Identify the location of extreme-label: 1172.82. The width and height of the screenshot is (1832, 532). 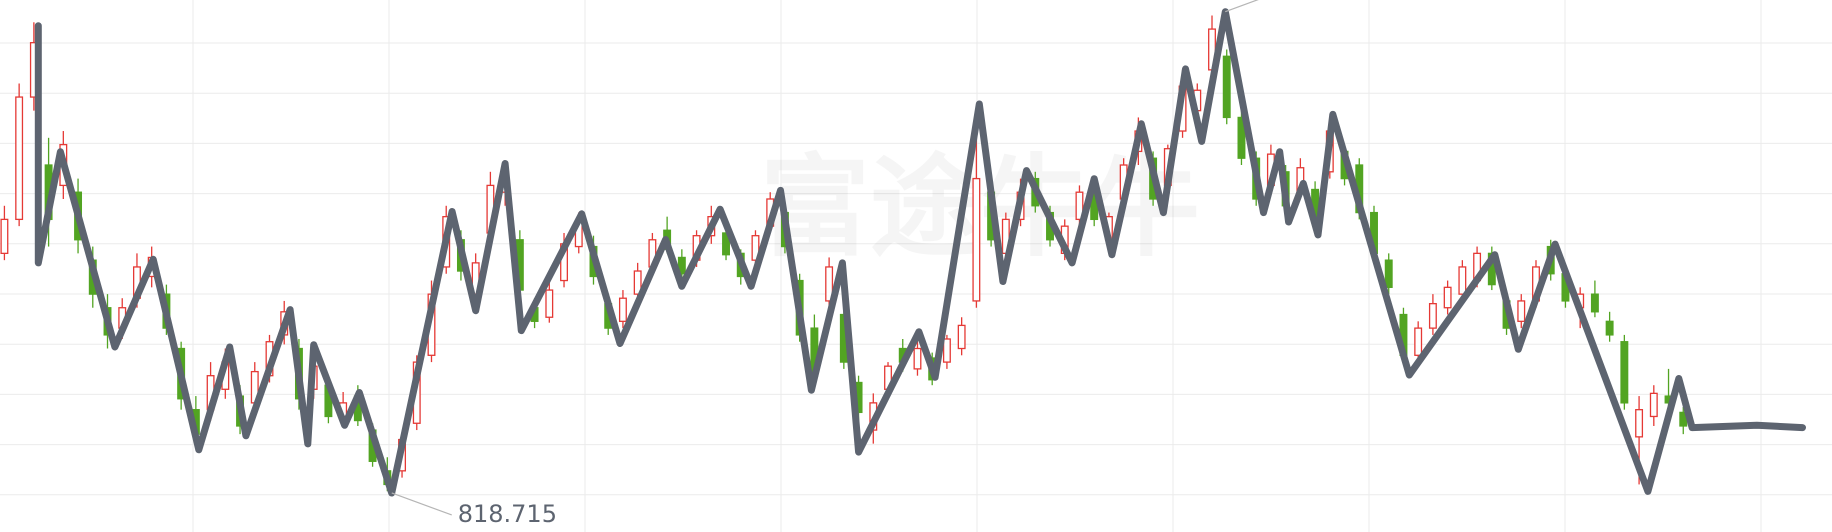
(1340, 1).